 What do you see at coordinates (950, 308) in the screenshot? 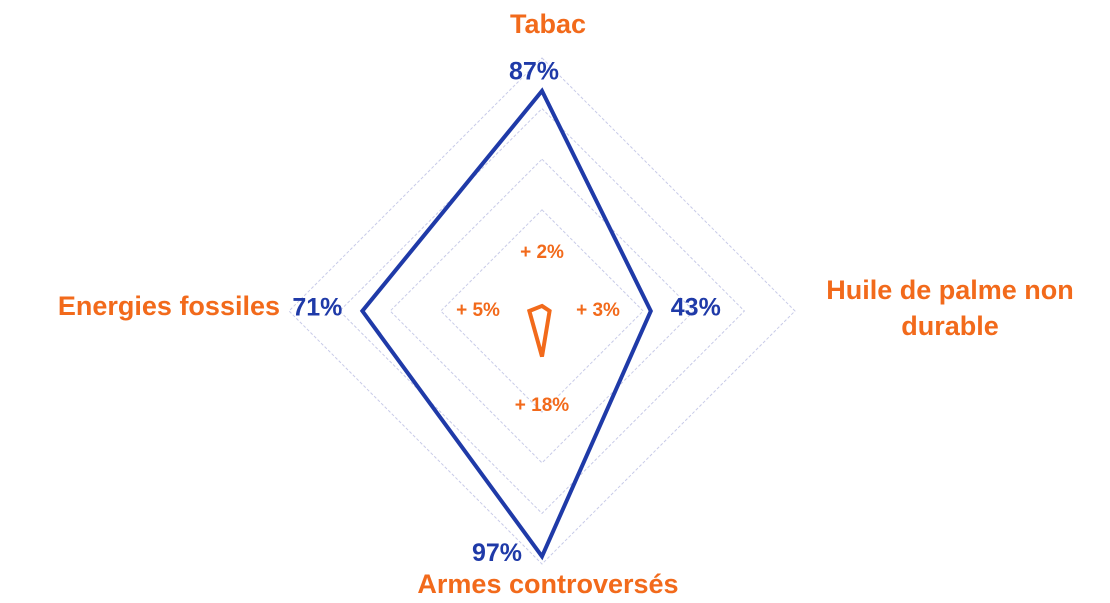
I see `category-label: Huile de palme non durable` at bounding box center [950, 308].